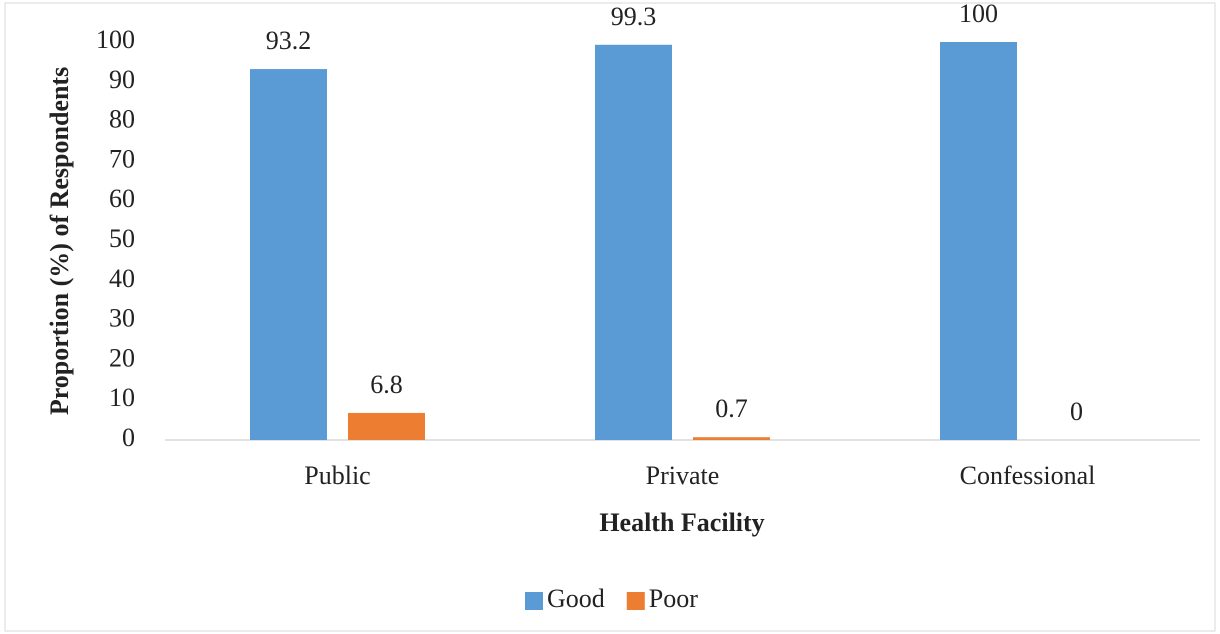  What do you see at coordinates (978, 14) in the screenshot?
I see `data-label: 100` at bounding box center [978, 14].